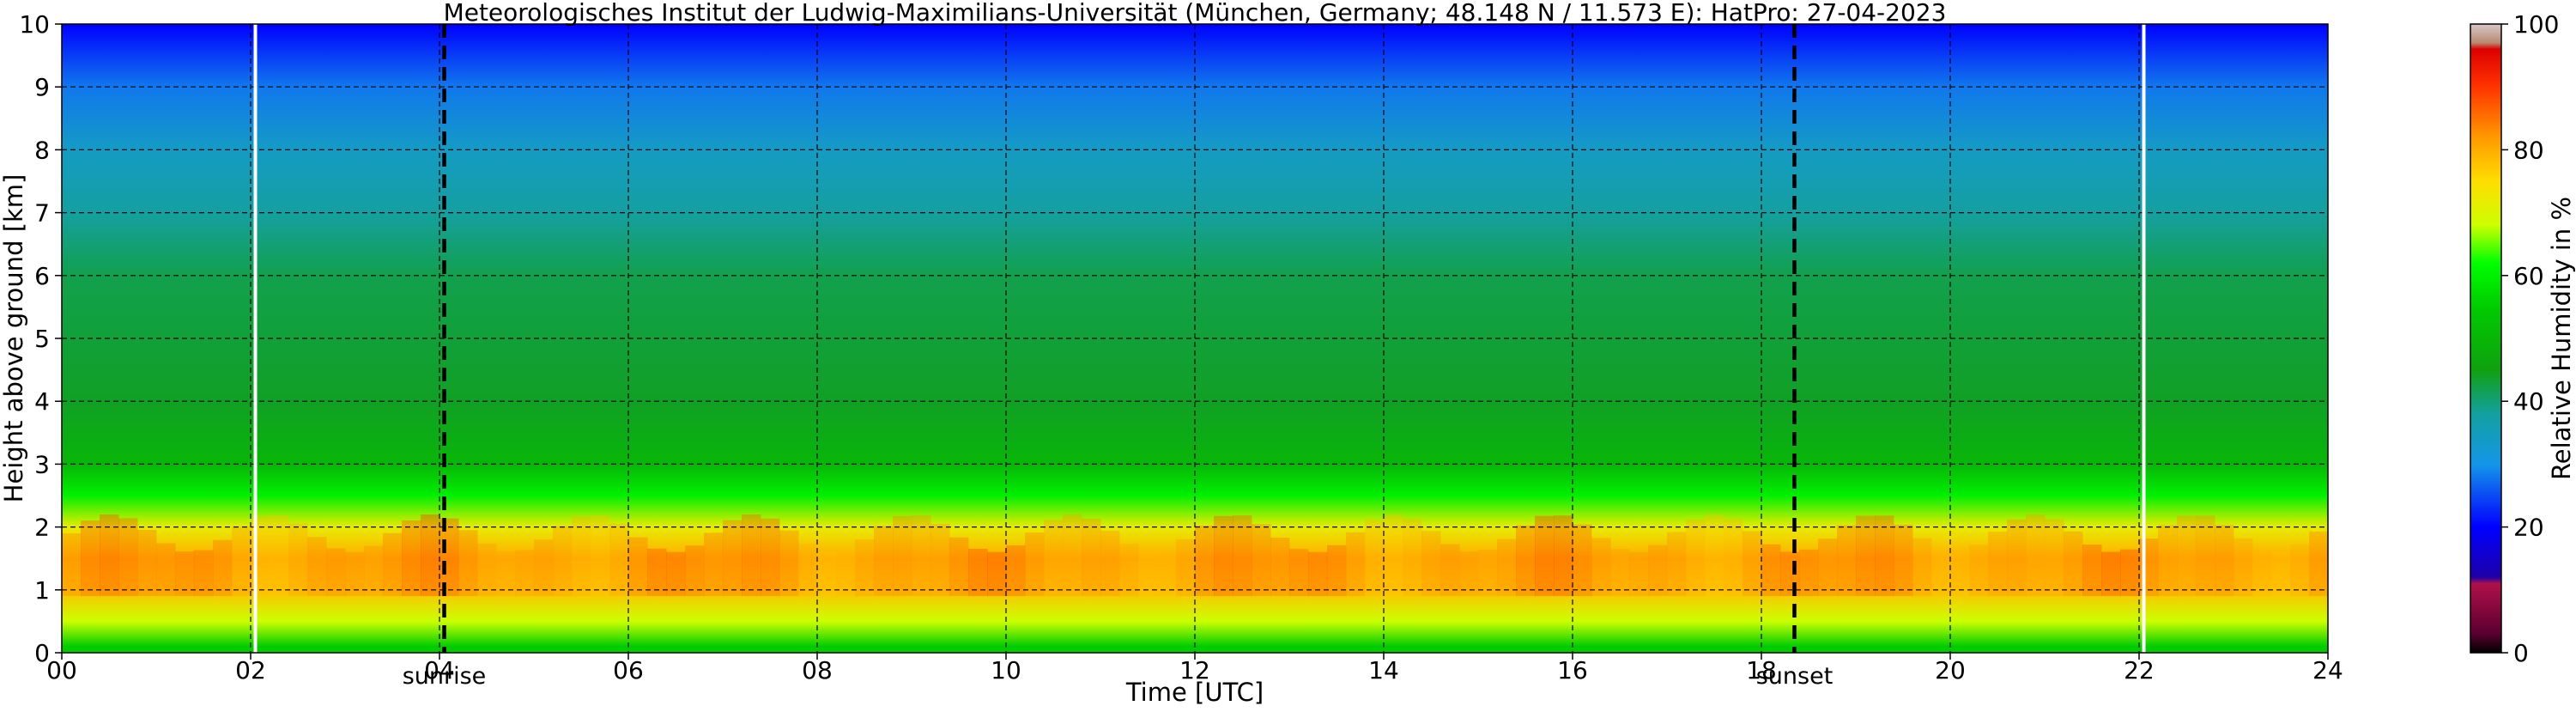  I want to click on y-tick-label: 3, so click(42, 464).